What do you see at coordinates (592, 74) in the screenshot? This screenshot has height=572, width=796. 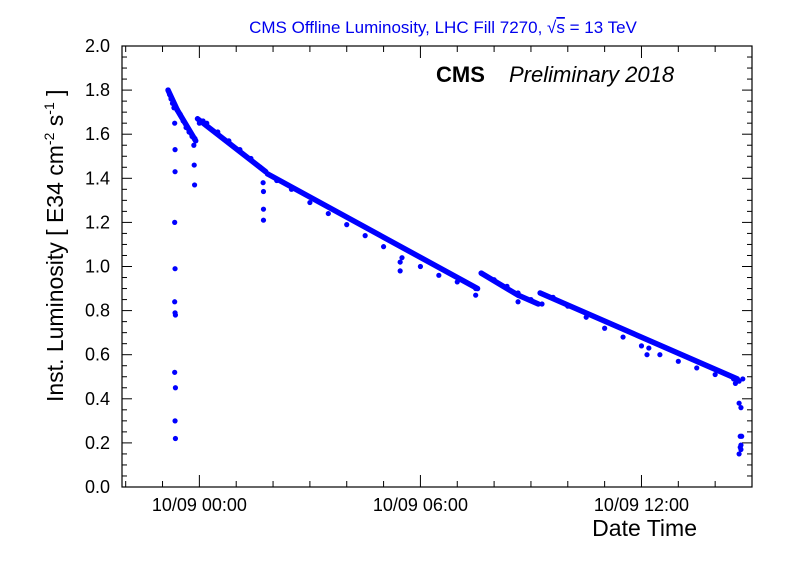 I see `status-label: Preliminary 2018` at bounding box center [592, 74].